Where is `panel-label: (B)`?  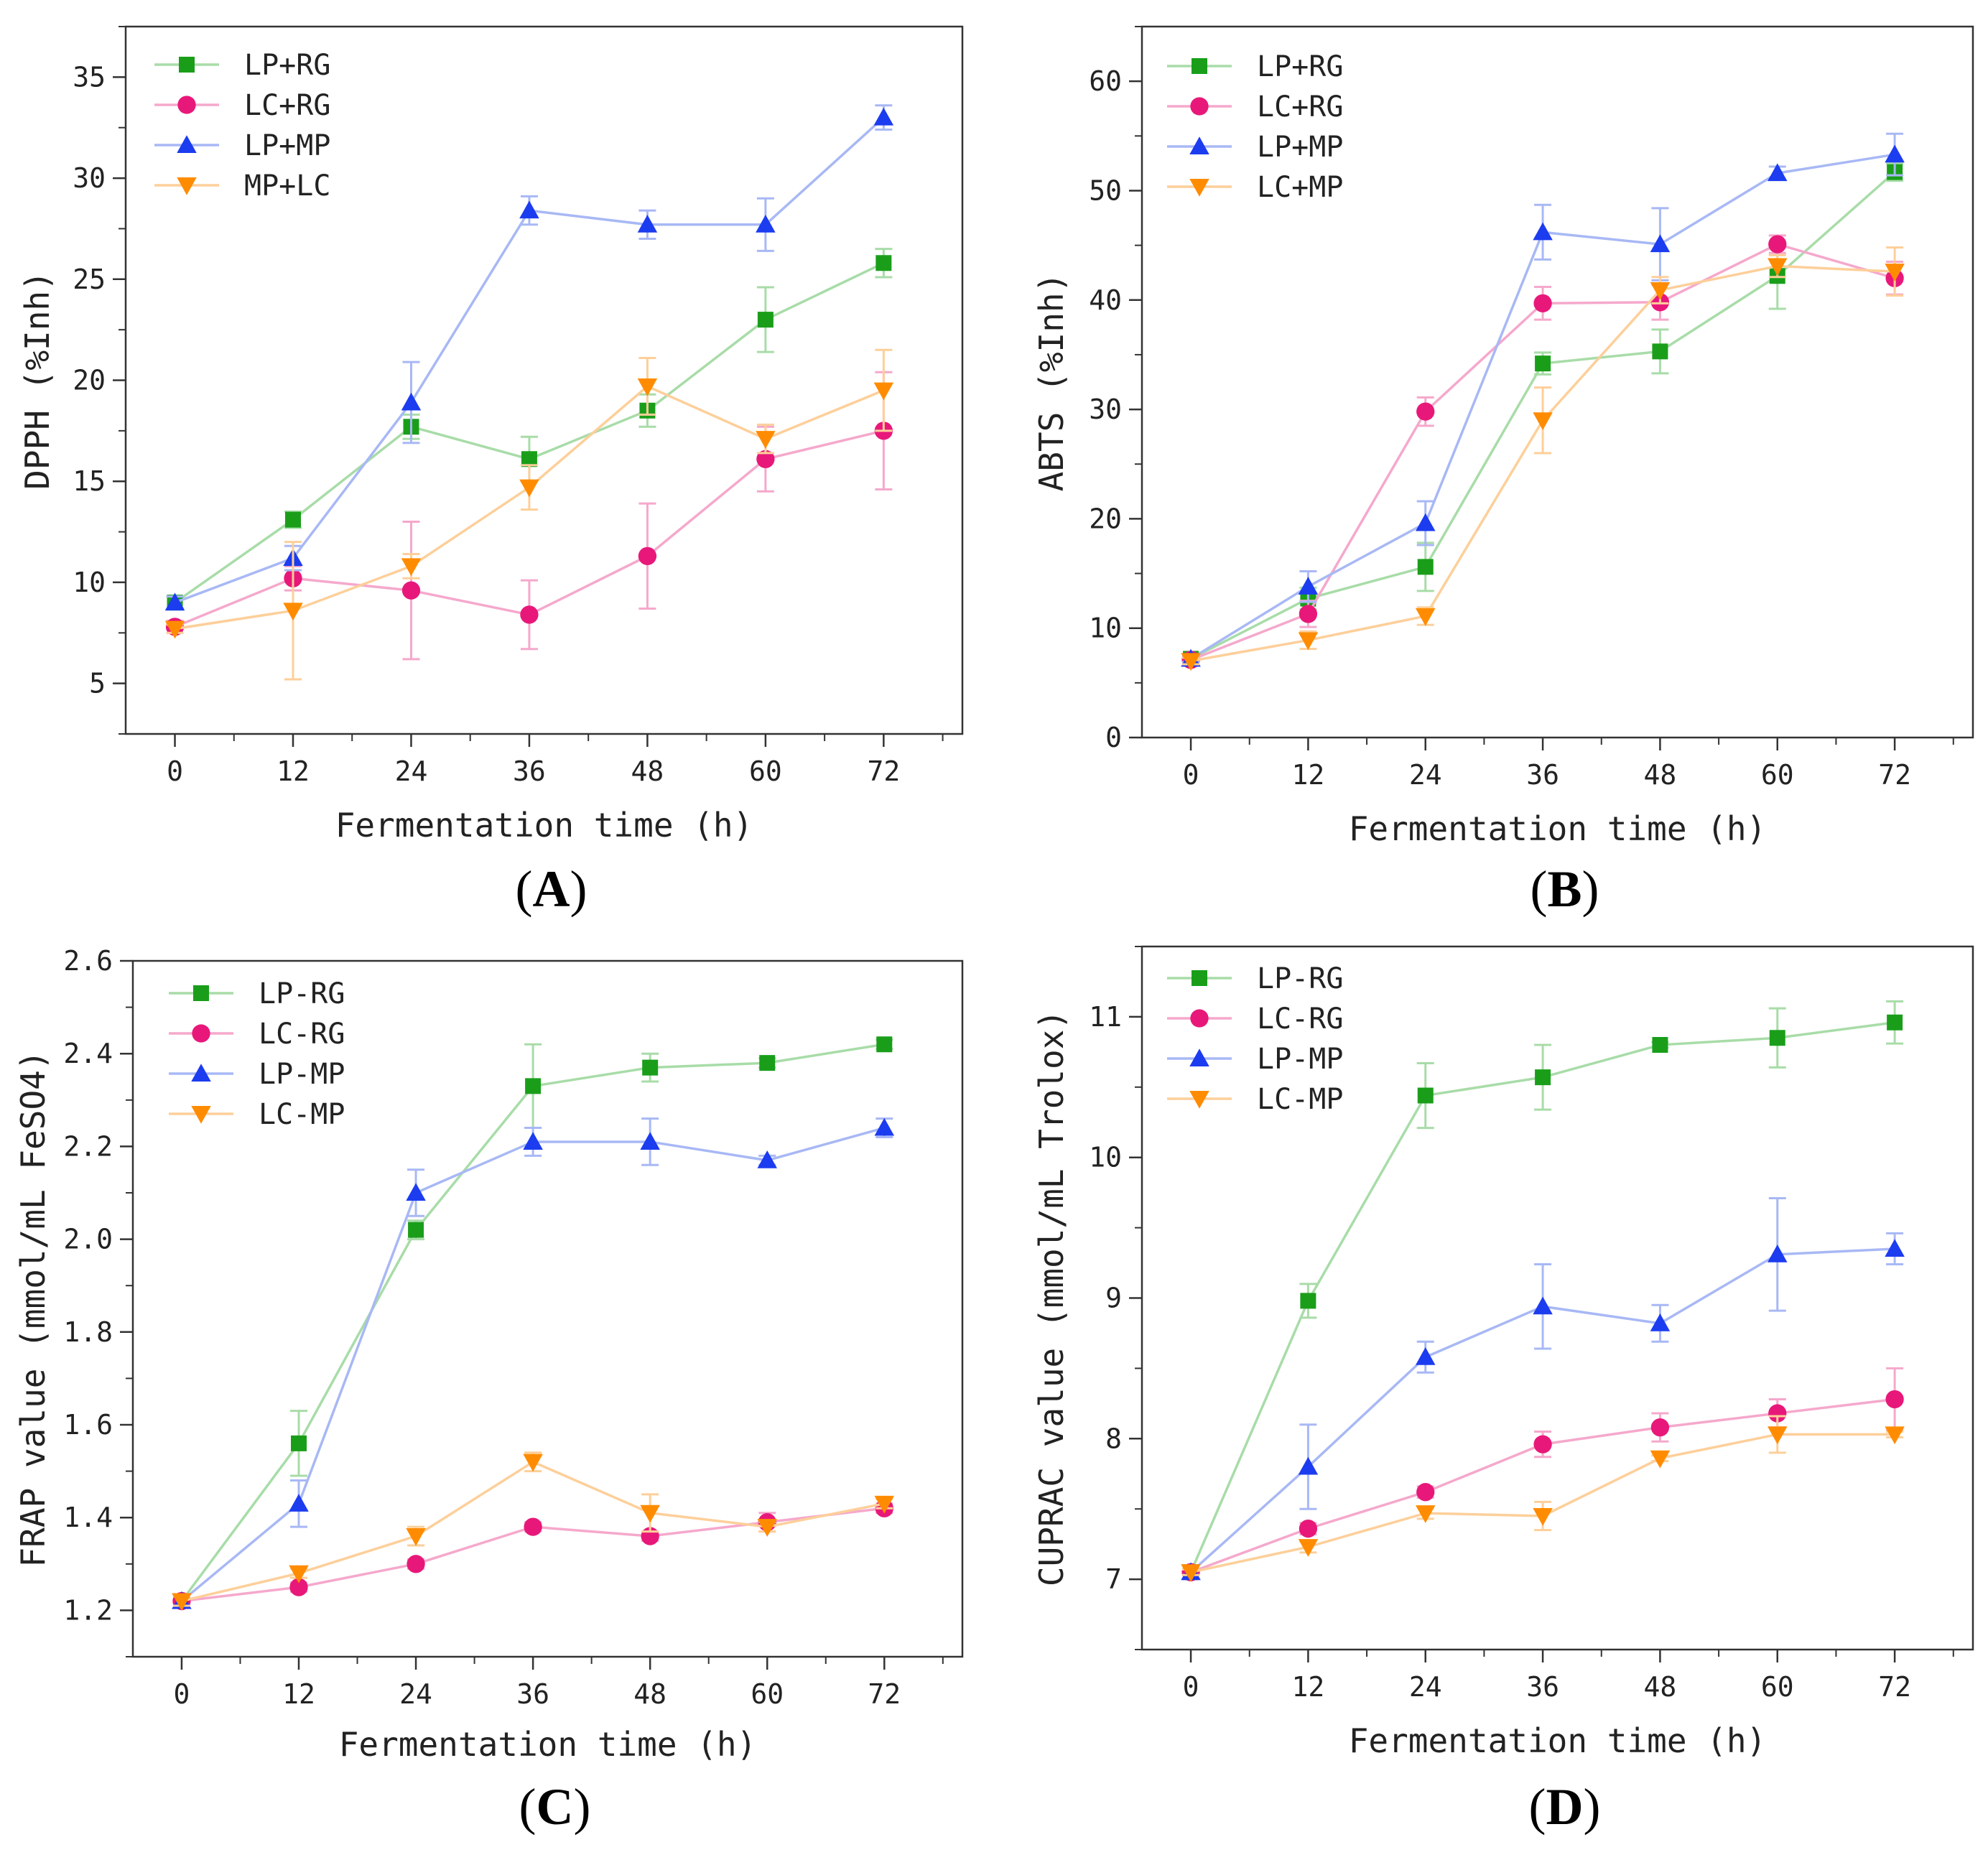 panel-label: (B) is located at coordinates (1565, 889).